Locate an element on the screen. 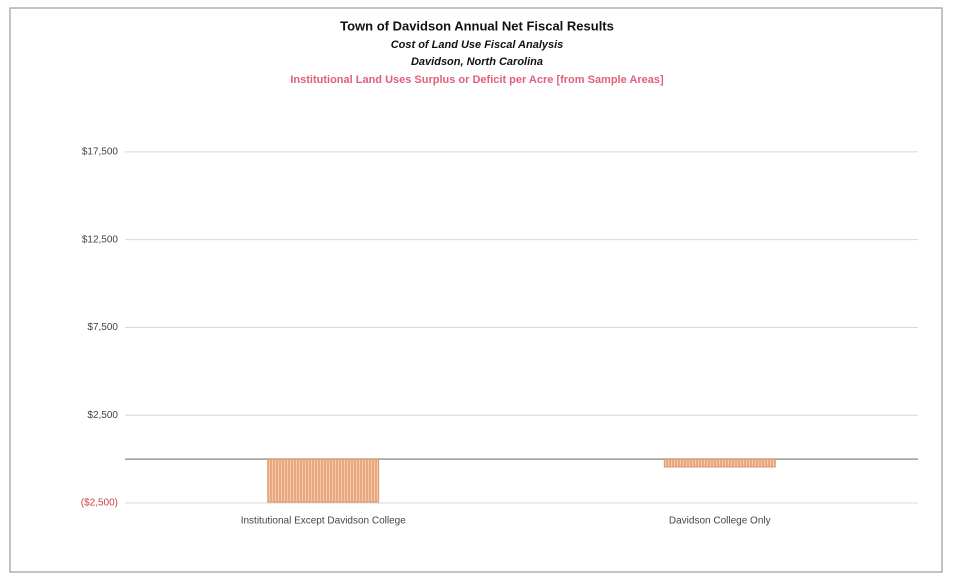 Image resolution: width=953 pixels, height=577 pixels. y-tick-label: $7,500 is located at coordinates (102, 327).